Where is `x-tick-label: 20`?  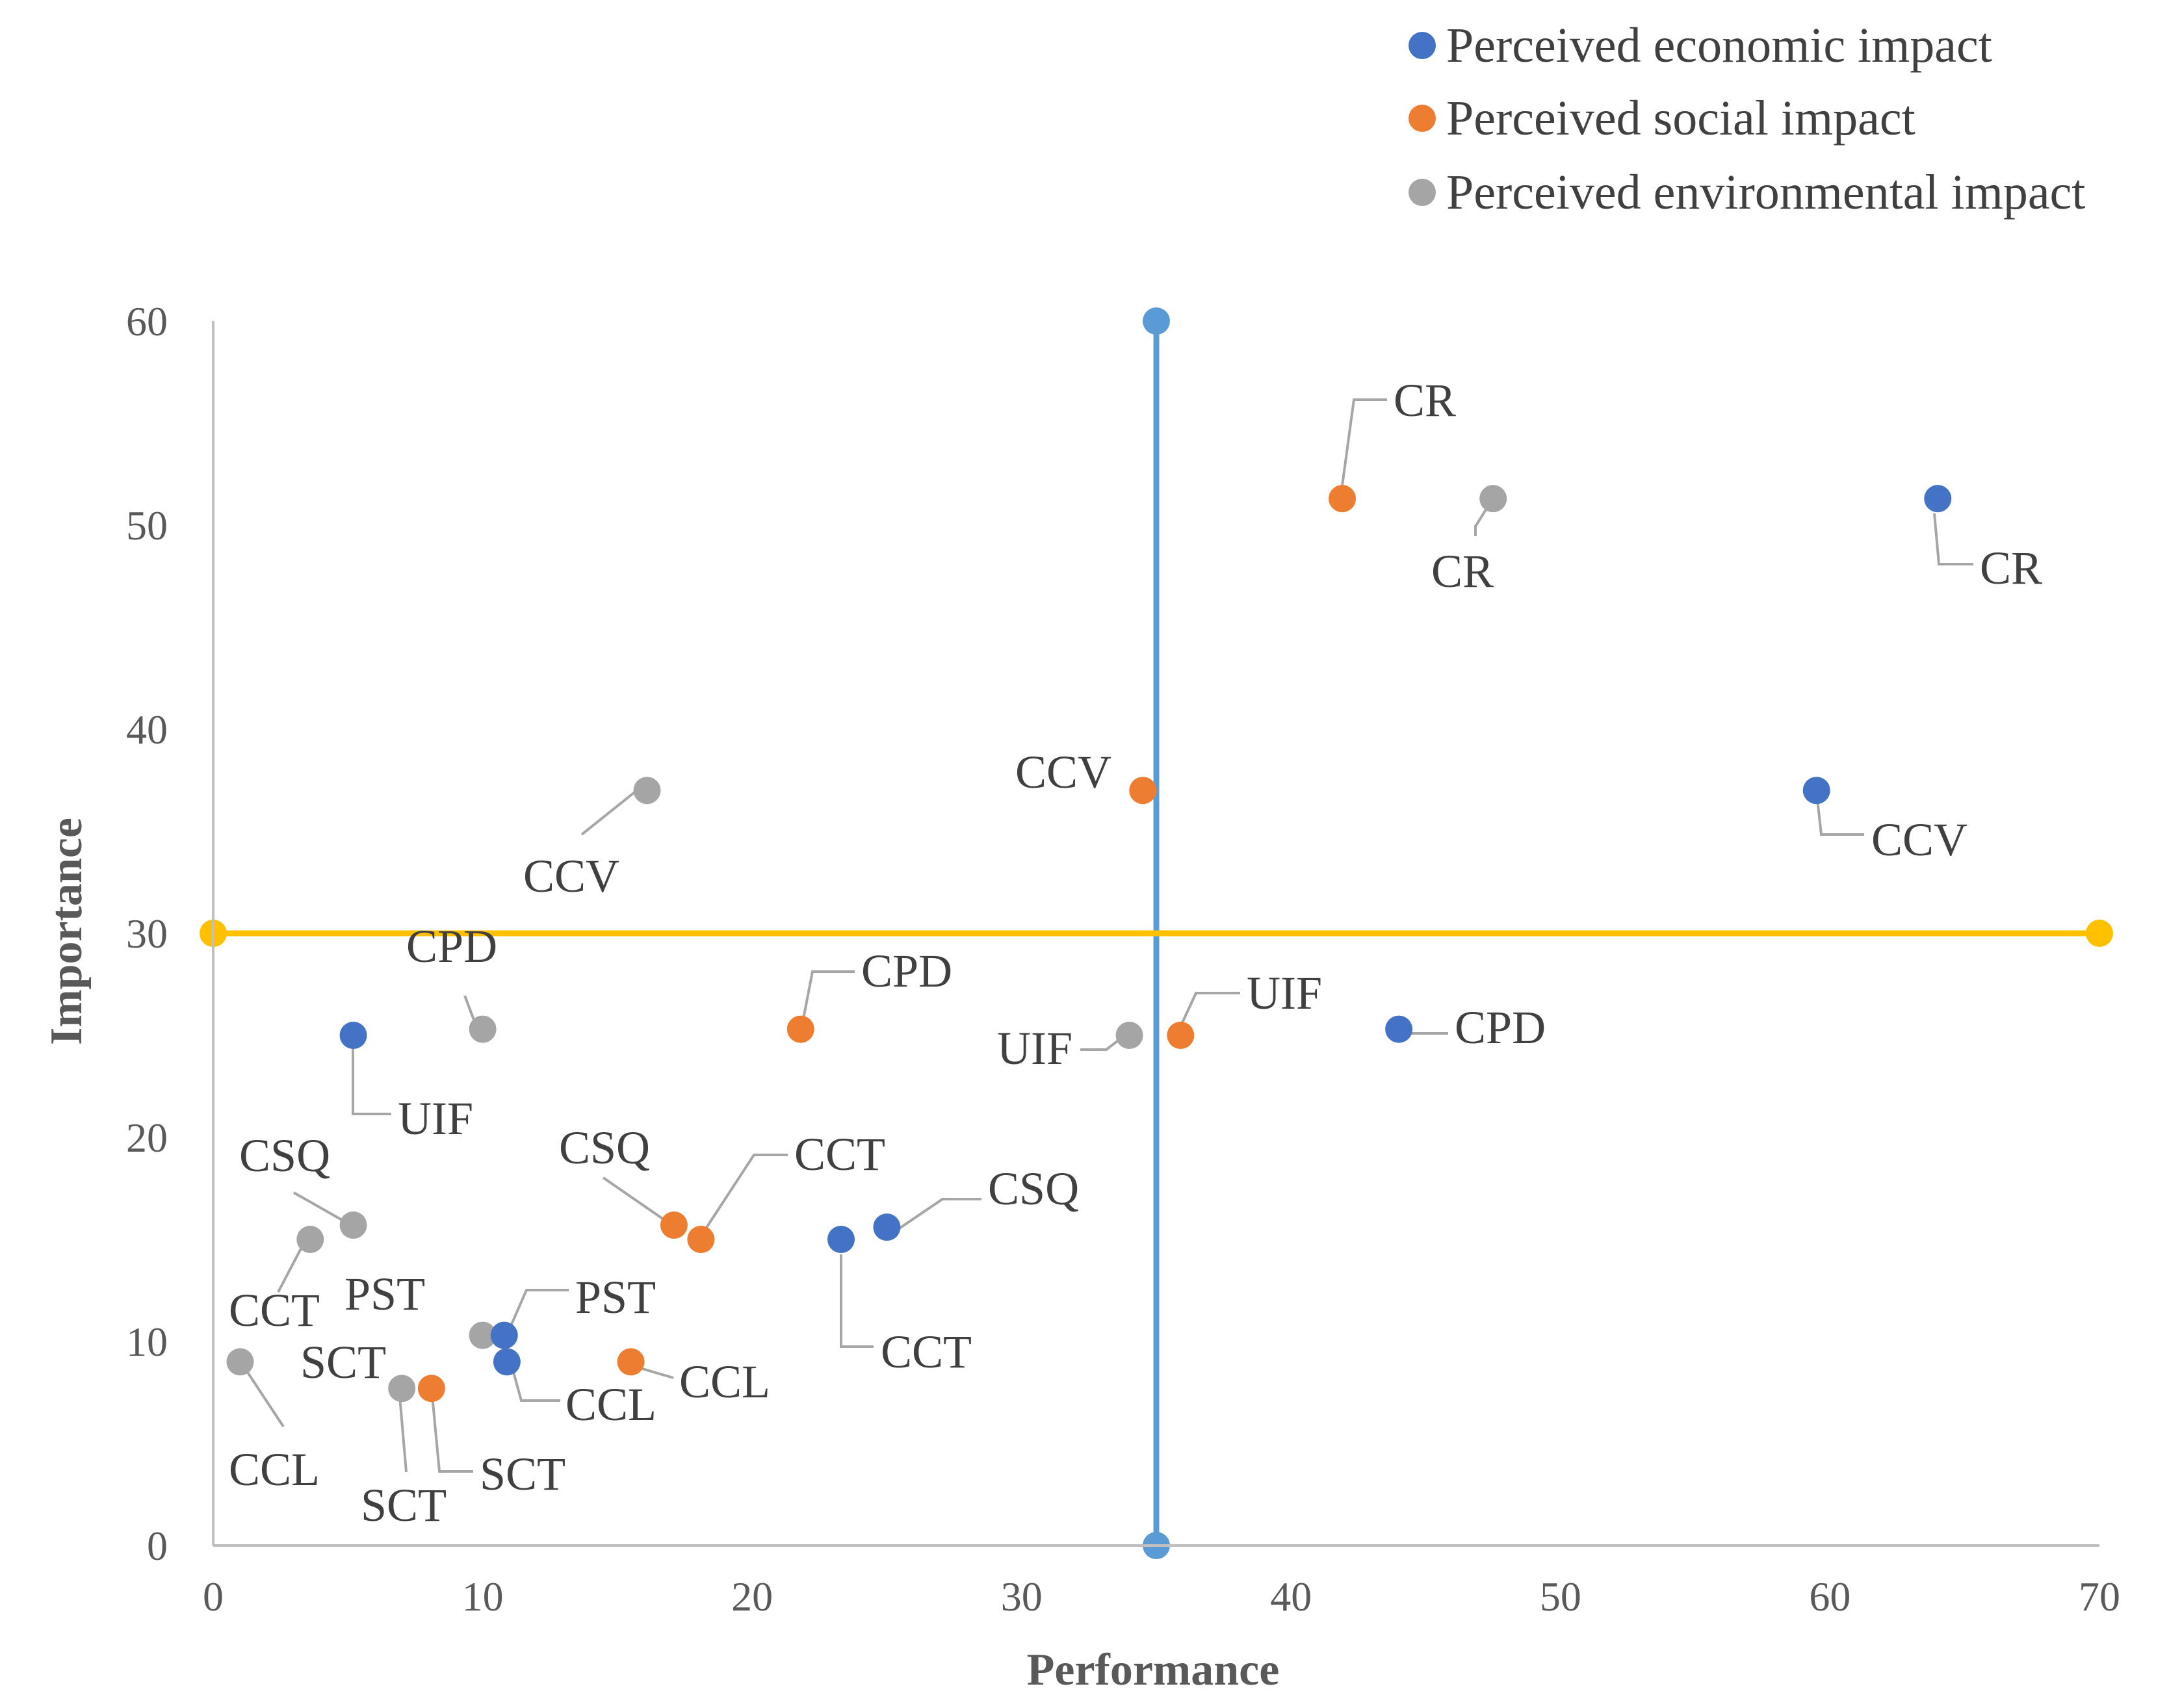
x-tick-label: 20 is located at coordinates (752, 1596).